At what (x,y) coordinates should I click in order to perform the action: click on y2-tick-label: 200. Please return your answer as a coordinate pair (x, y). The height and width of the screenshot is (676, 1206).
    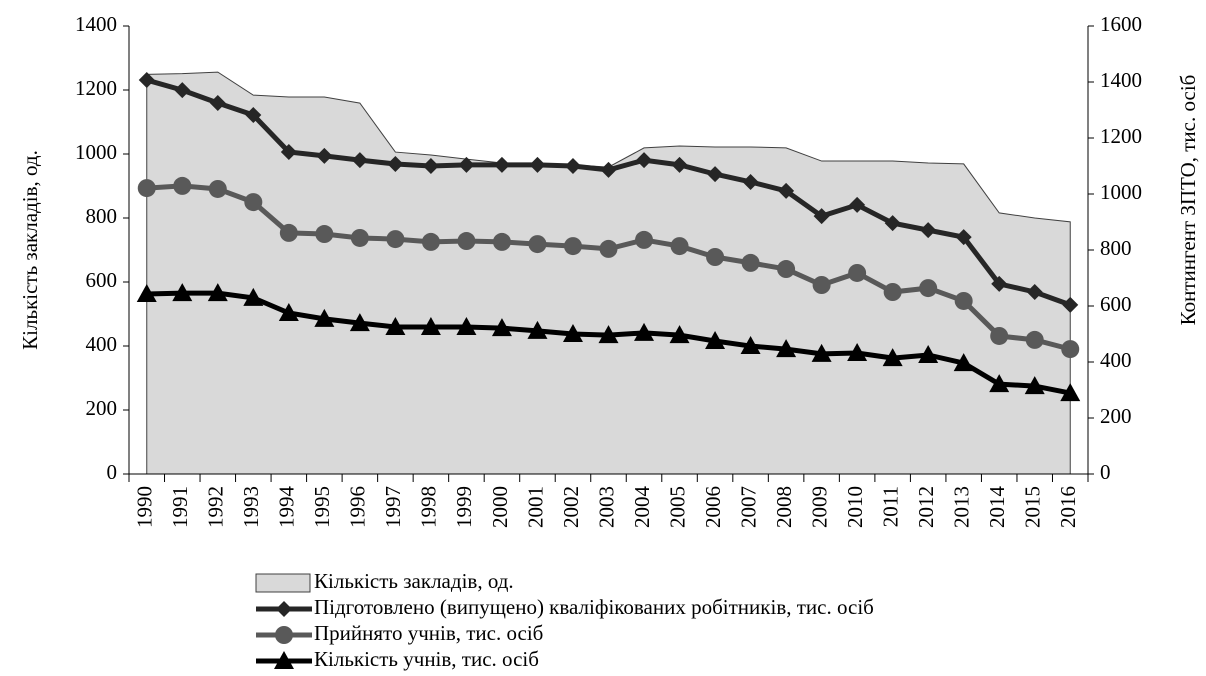
    Looking at the image, I should click on (1116, 416).